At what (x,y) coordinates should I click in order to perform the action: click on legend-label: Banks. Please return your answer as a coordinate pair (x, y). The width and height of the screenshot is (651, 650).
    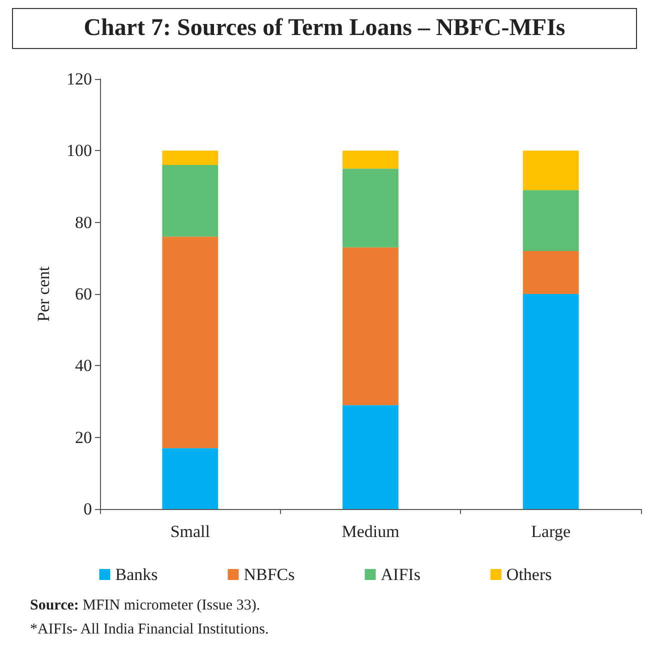
    Looking at the image, I should click on (136, 574).